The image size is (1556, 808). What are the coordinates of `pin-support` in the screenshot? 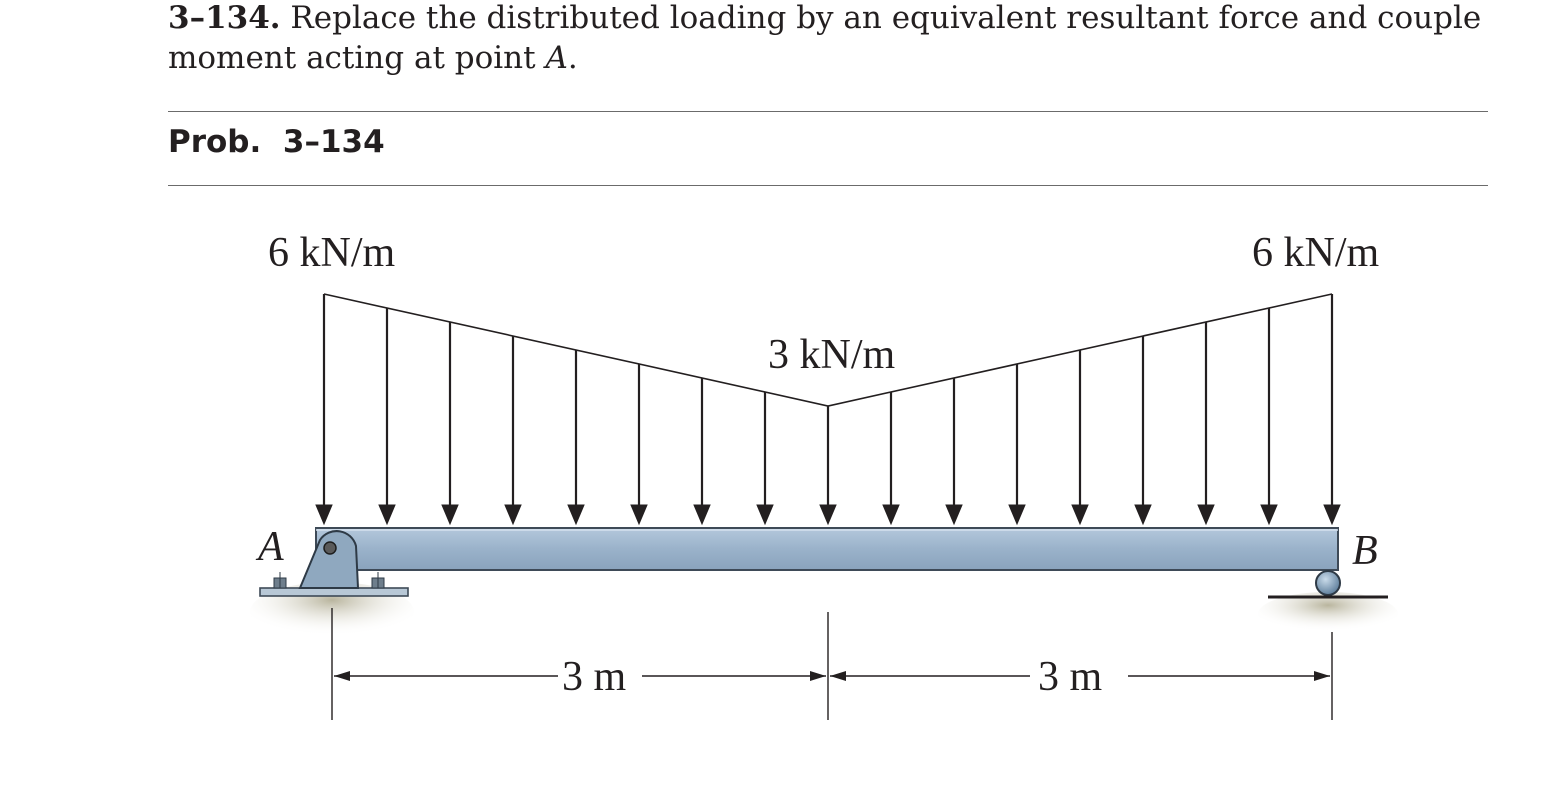 It's located at (334, 563).